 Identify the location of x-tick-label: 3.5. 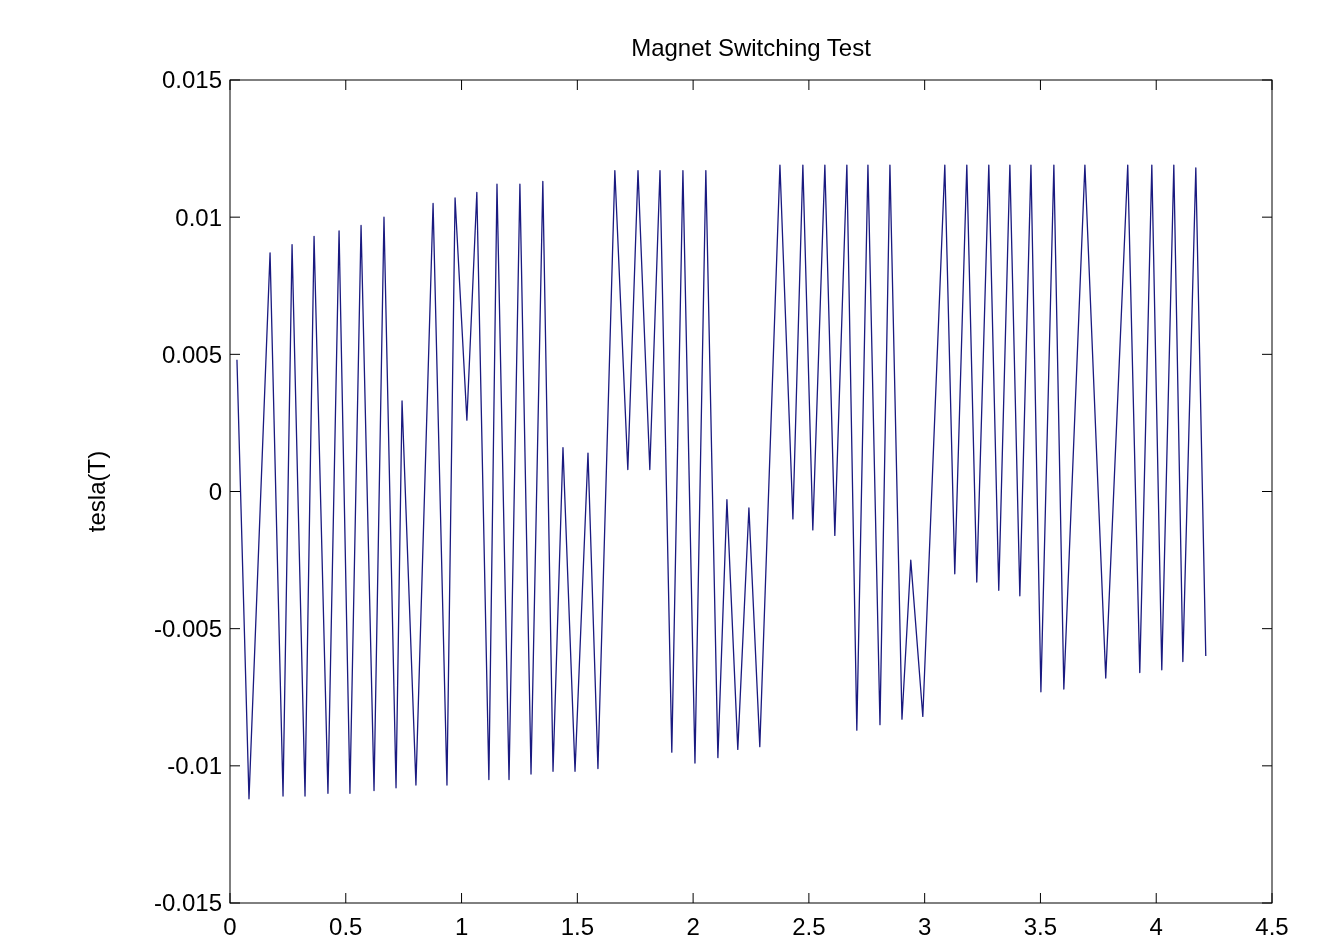
(1040, 926).